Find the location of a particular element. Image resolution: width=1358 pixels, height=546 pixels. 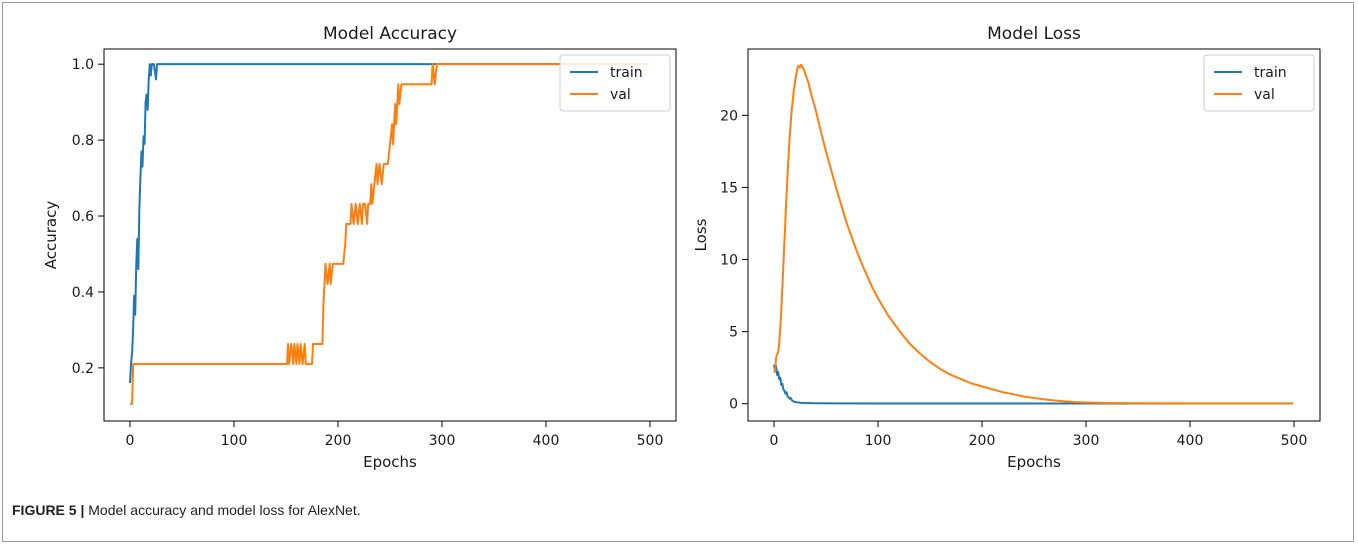

loss-ylabel: Loss is located at coordinates (701, 234).